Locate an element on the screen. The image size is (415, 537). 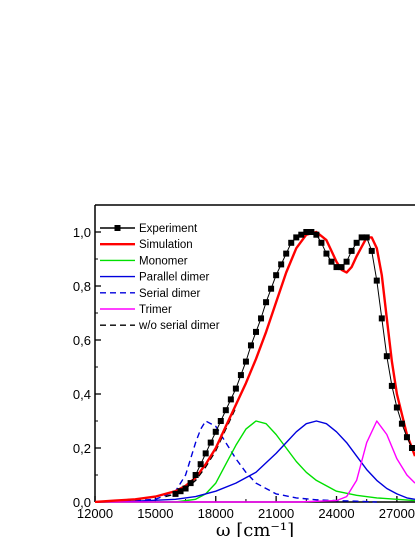
x-tick-label: 12000 is located at coordinates (95, 513).